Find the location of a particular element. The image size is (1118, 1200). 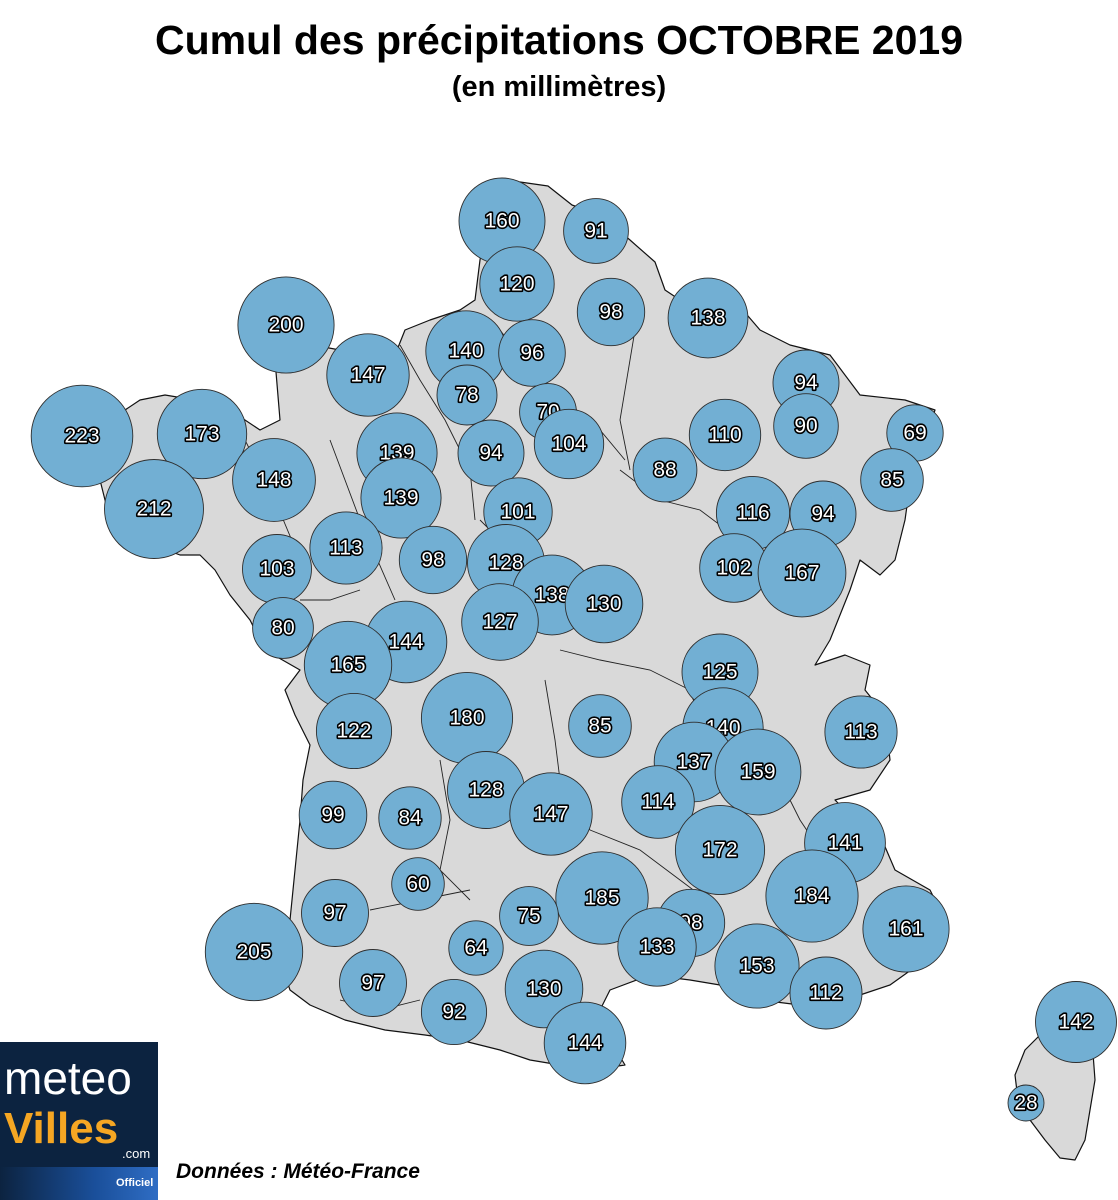

station-bubble: 161 is located at coordinates (906, 929).